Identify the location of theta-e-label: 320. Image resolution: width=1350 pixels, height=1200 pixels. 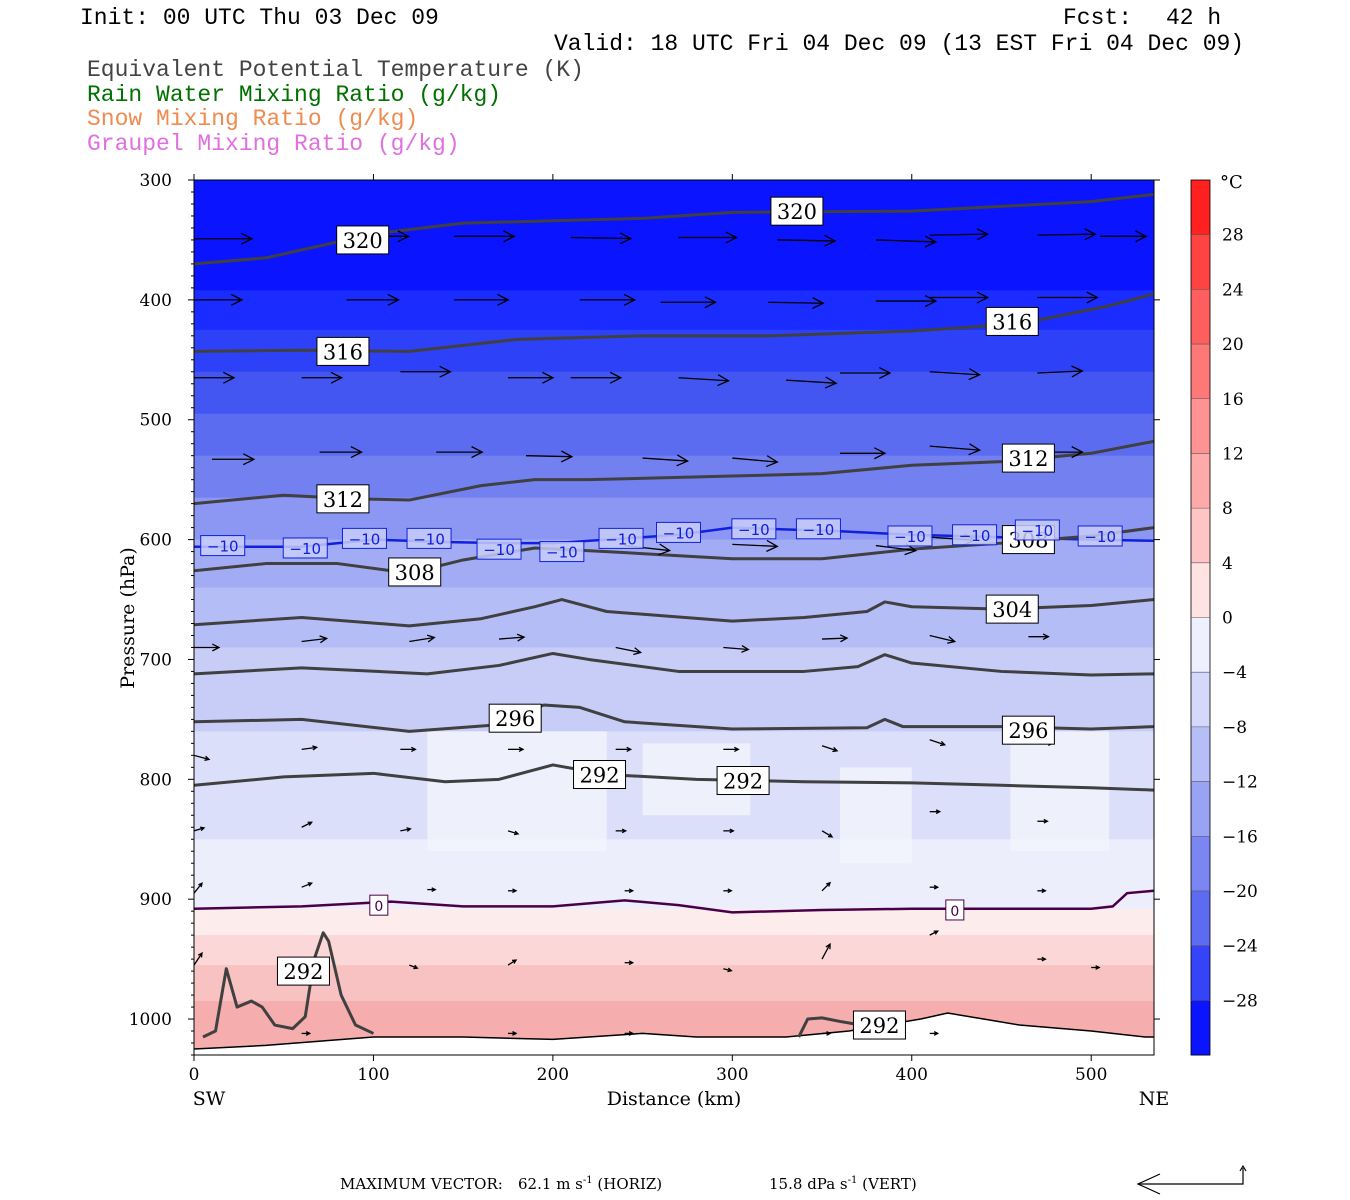
(797, 211).